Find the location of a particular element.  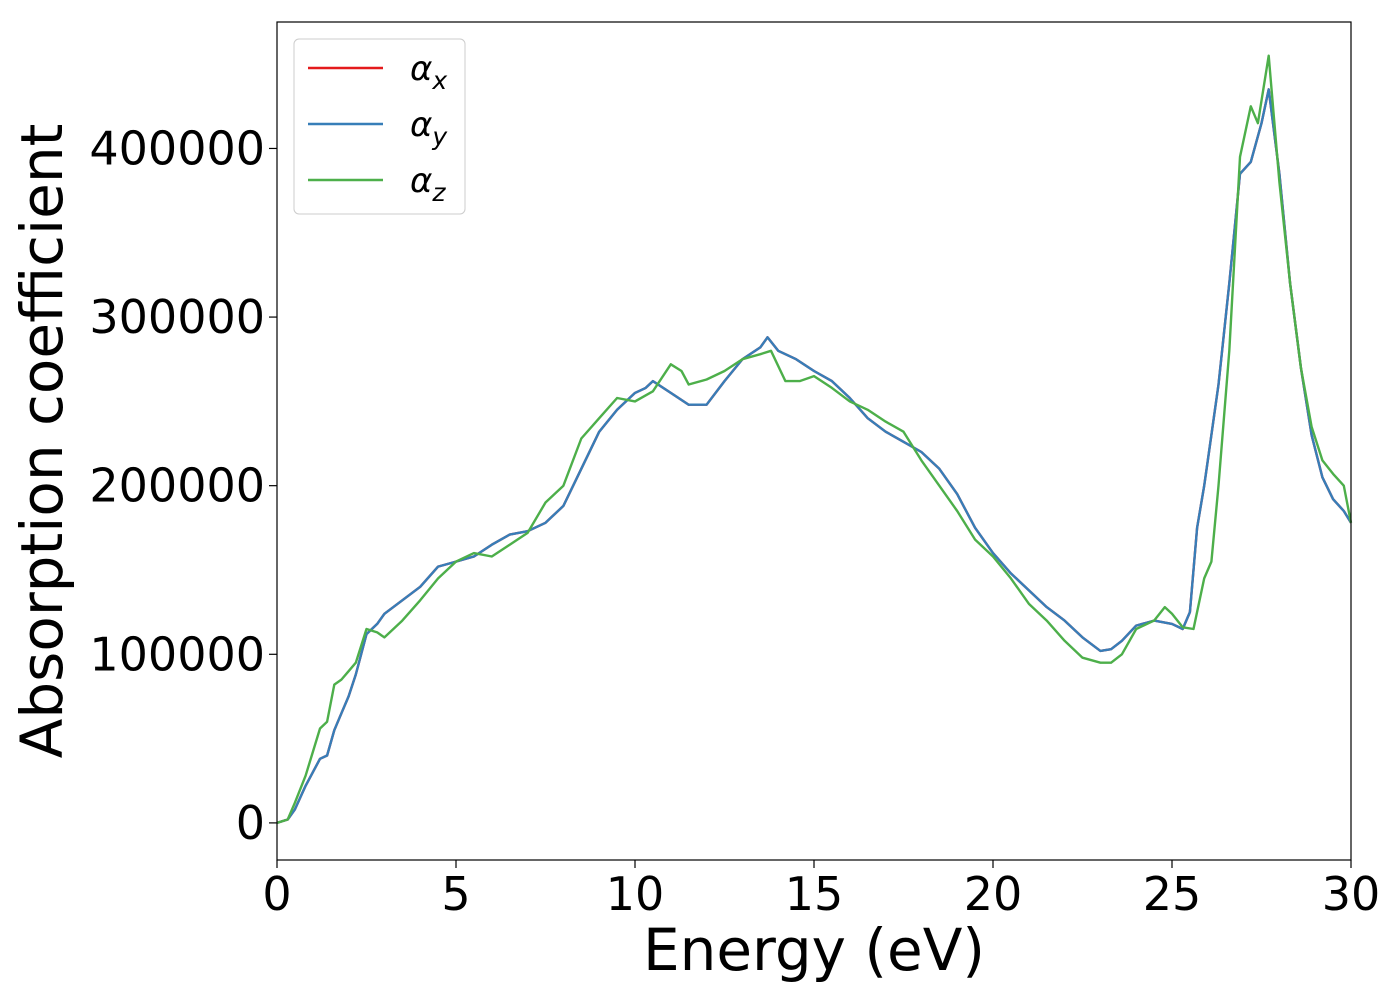

x-tick-label: 15 is located at coordinates (814, 894).